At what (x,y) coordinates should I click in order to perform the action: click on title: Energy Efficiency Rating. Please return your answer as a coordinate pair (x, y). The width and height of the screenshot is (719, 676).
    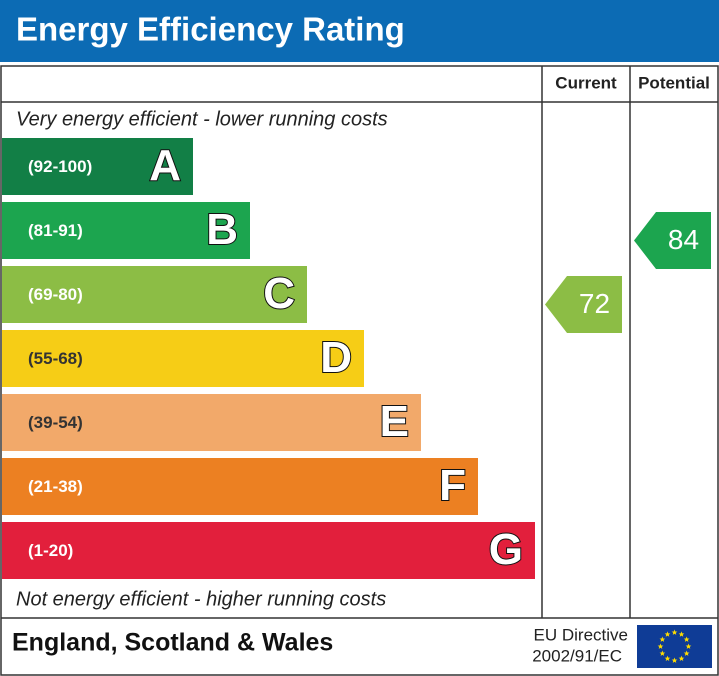
    Looking at the image, I should click on (210, 29).